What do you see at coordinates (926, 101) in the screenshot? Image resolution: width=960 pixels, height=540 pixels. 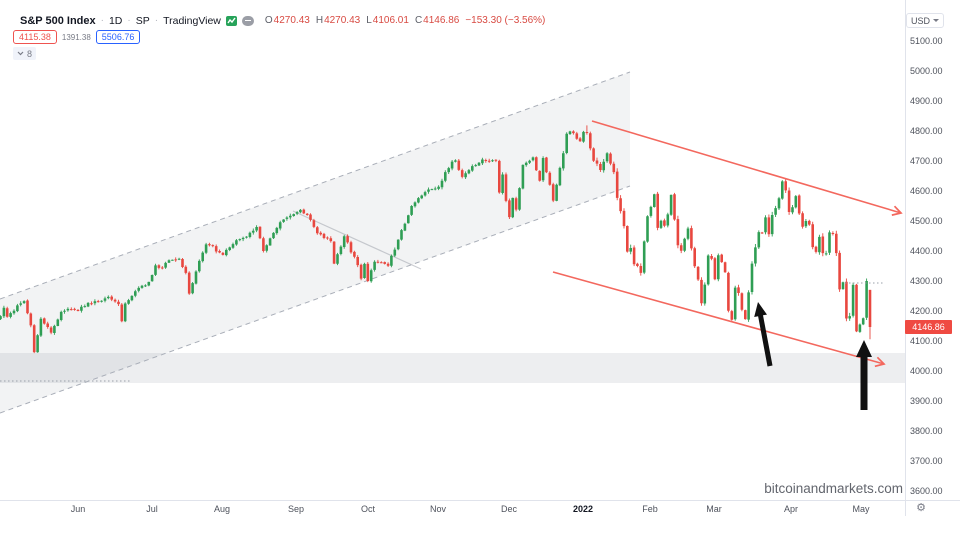 I see `price-axis-label: 4900.00` at bounding box center [926, 101].